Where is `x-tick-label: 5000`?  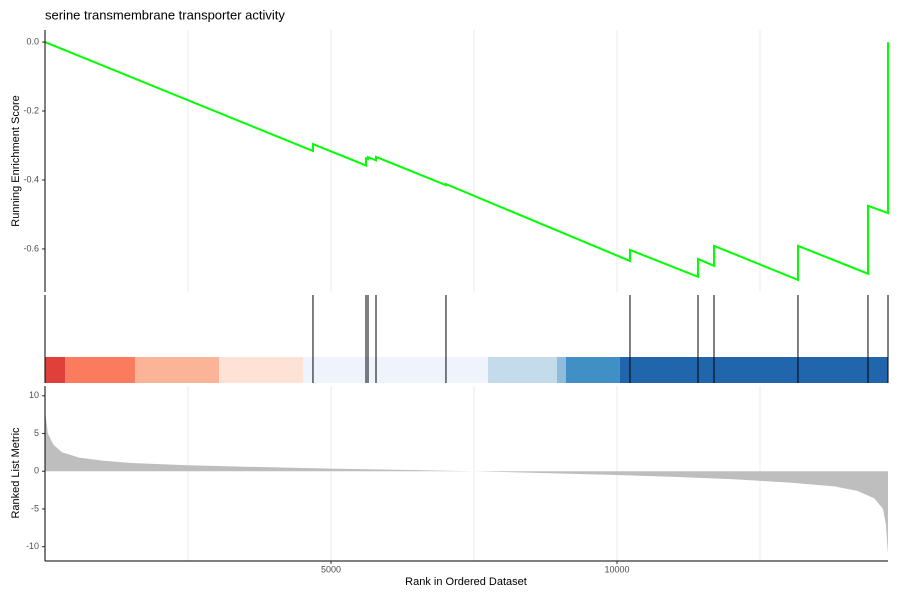
x-tick-label: 5000 is located at coordinates (331, 569).